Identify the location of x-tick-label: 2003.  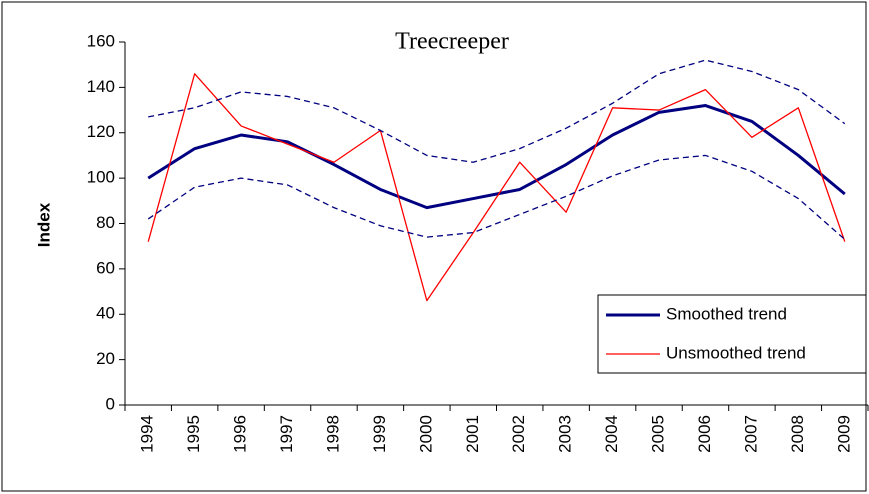
(565, 434).